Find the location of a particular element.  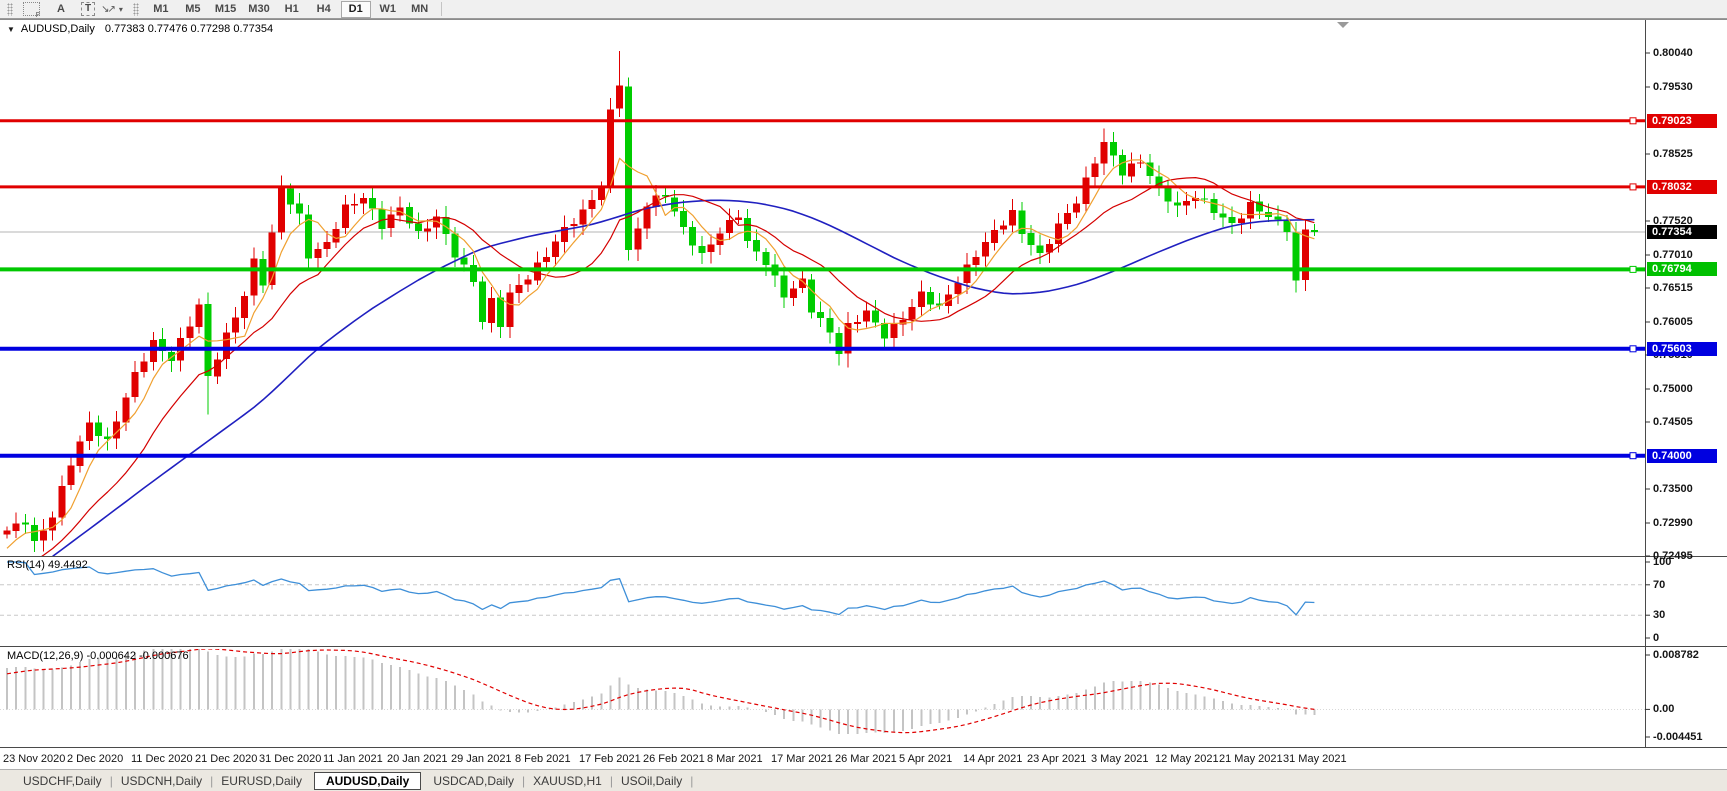

text-label-tool-button: A is located at coordinates (61, 8).